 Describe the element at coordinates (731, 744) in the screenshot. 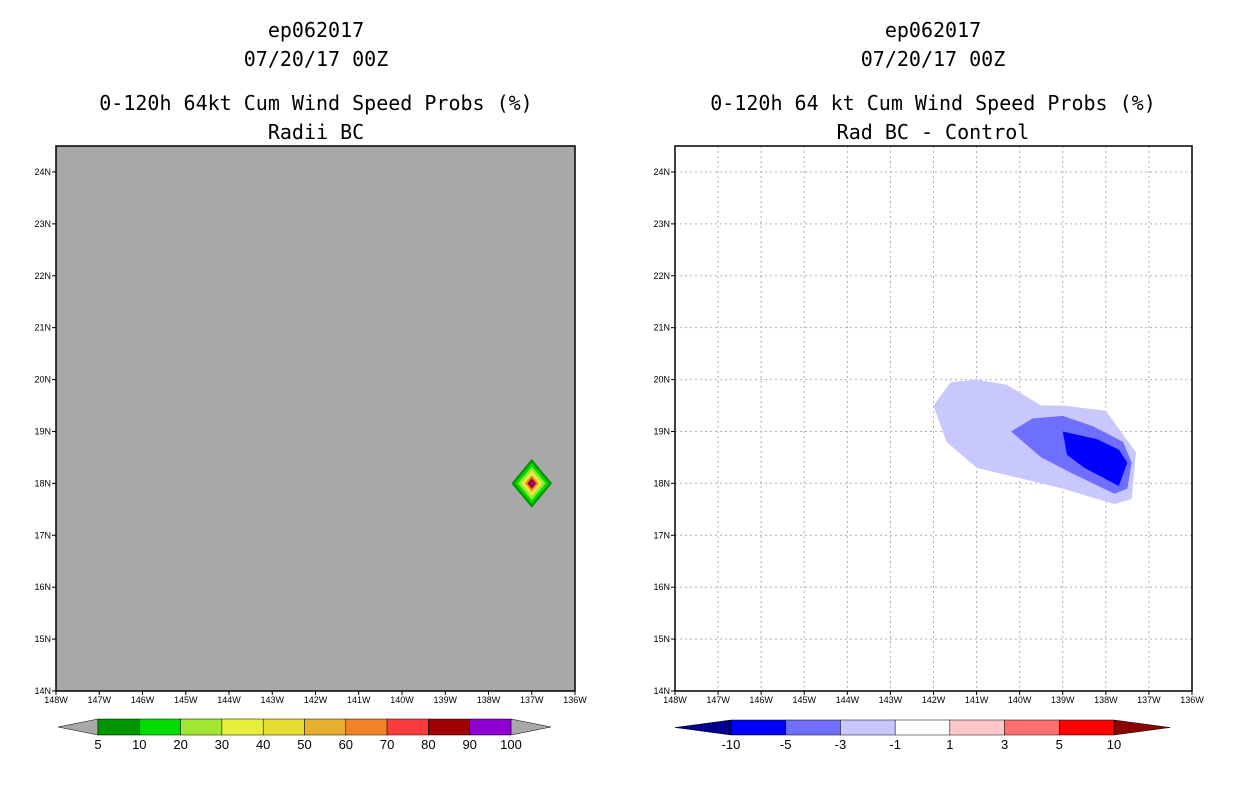

I see `colorbar-label: -10` at that location.